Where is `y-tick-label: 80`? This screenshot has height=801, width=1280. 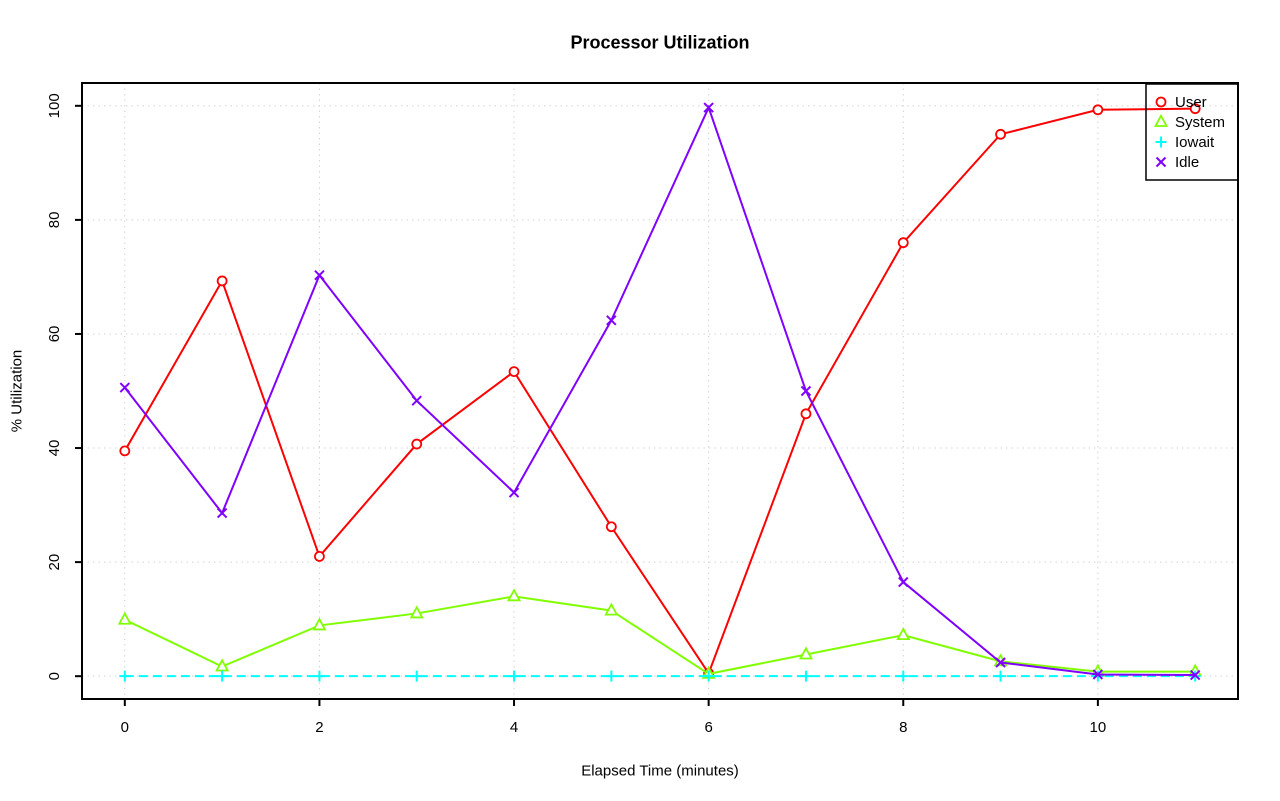
y-tick-label: 80 is located at coordinates (54, 220).